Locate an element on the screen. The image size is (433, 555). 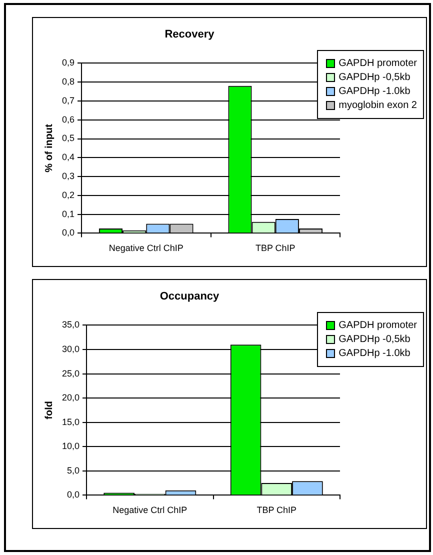
y-tick-label: 0,8 is located at coordinates (68, 81).